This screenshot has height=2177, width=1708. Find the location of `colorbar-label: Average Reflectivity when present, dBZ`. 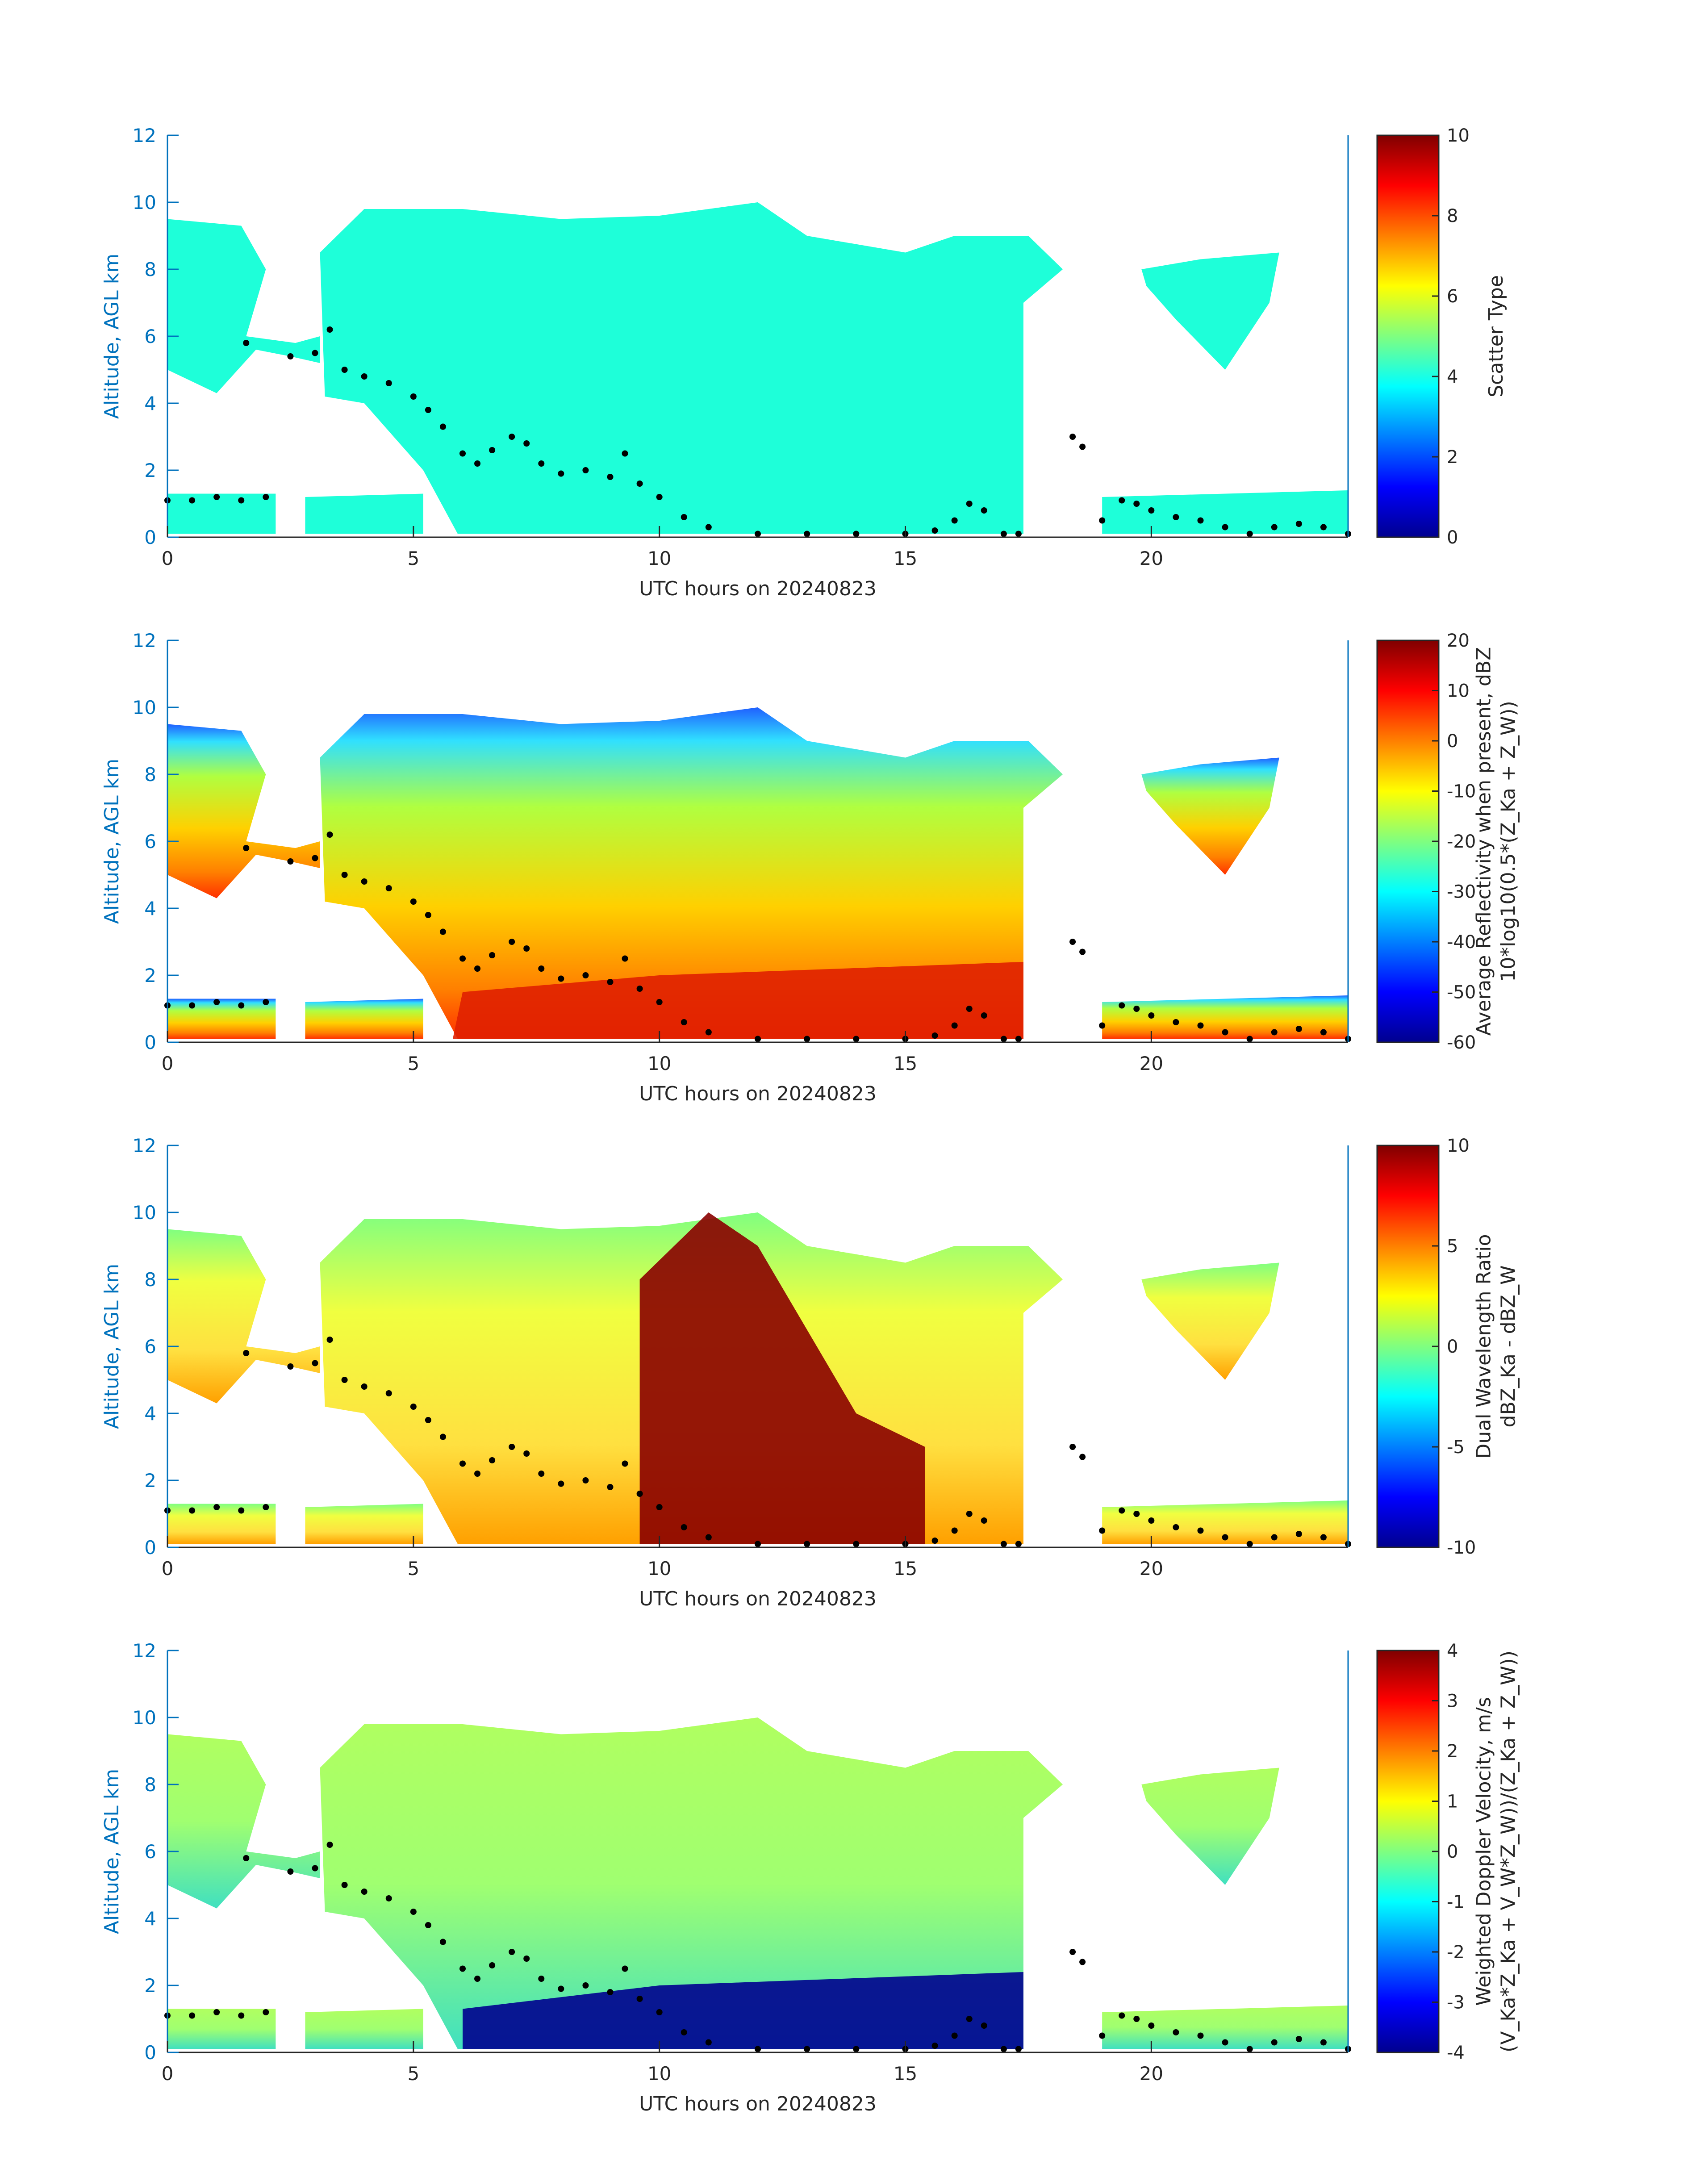

colorbar-label: Average Reflectivity when present, dBZ is located at coordinates (1484, 841).